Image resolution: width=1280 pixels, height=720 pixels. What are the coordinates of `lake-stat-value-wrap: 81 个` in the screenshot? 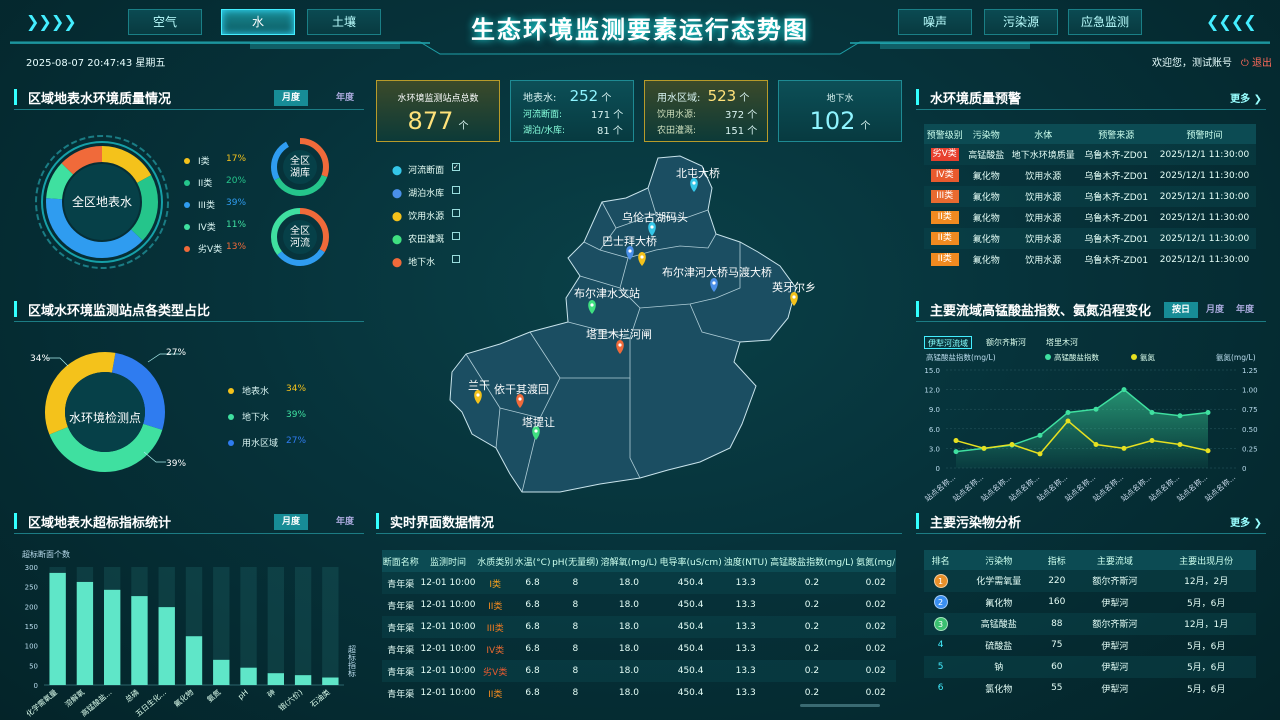 It's located at (610, 129).